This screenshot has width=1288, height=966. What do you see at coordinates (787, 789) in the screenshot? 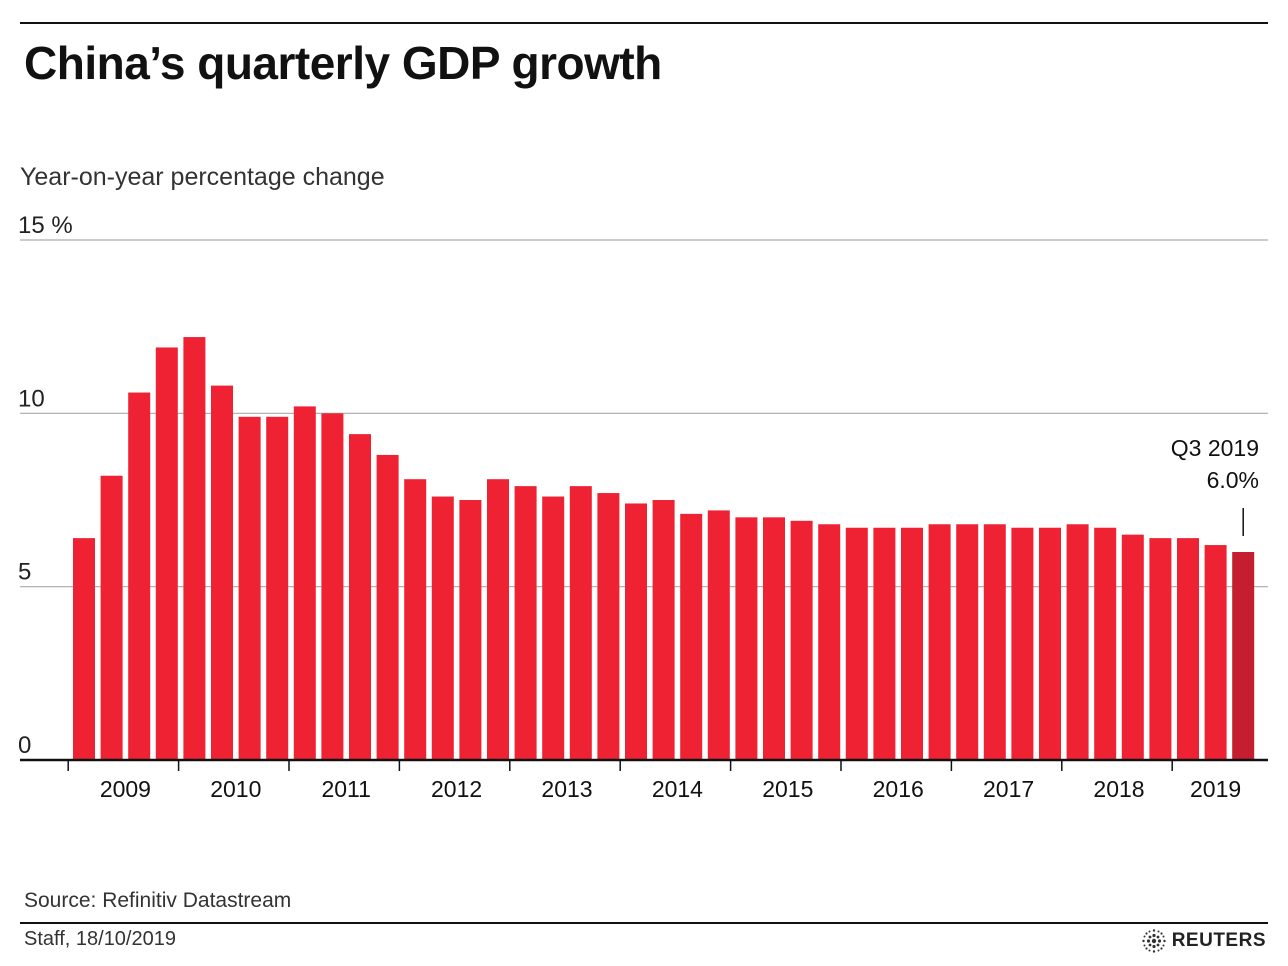
I see `x-tick-label: 2015` at bounding box center [787, 789].